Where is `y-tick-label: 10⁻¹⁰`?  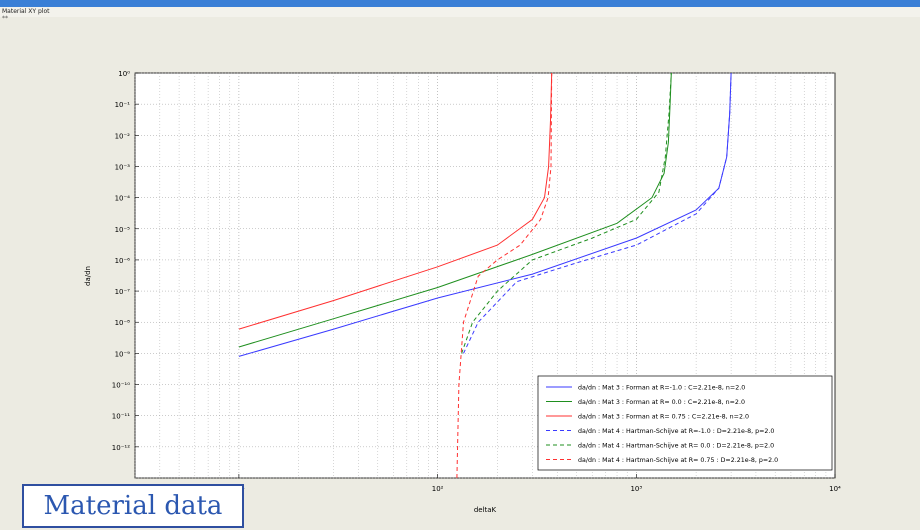
y-tick-label: 10⁻¹⁰ is located at coordinates (121, 386).